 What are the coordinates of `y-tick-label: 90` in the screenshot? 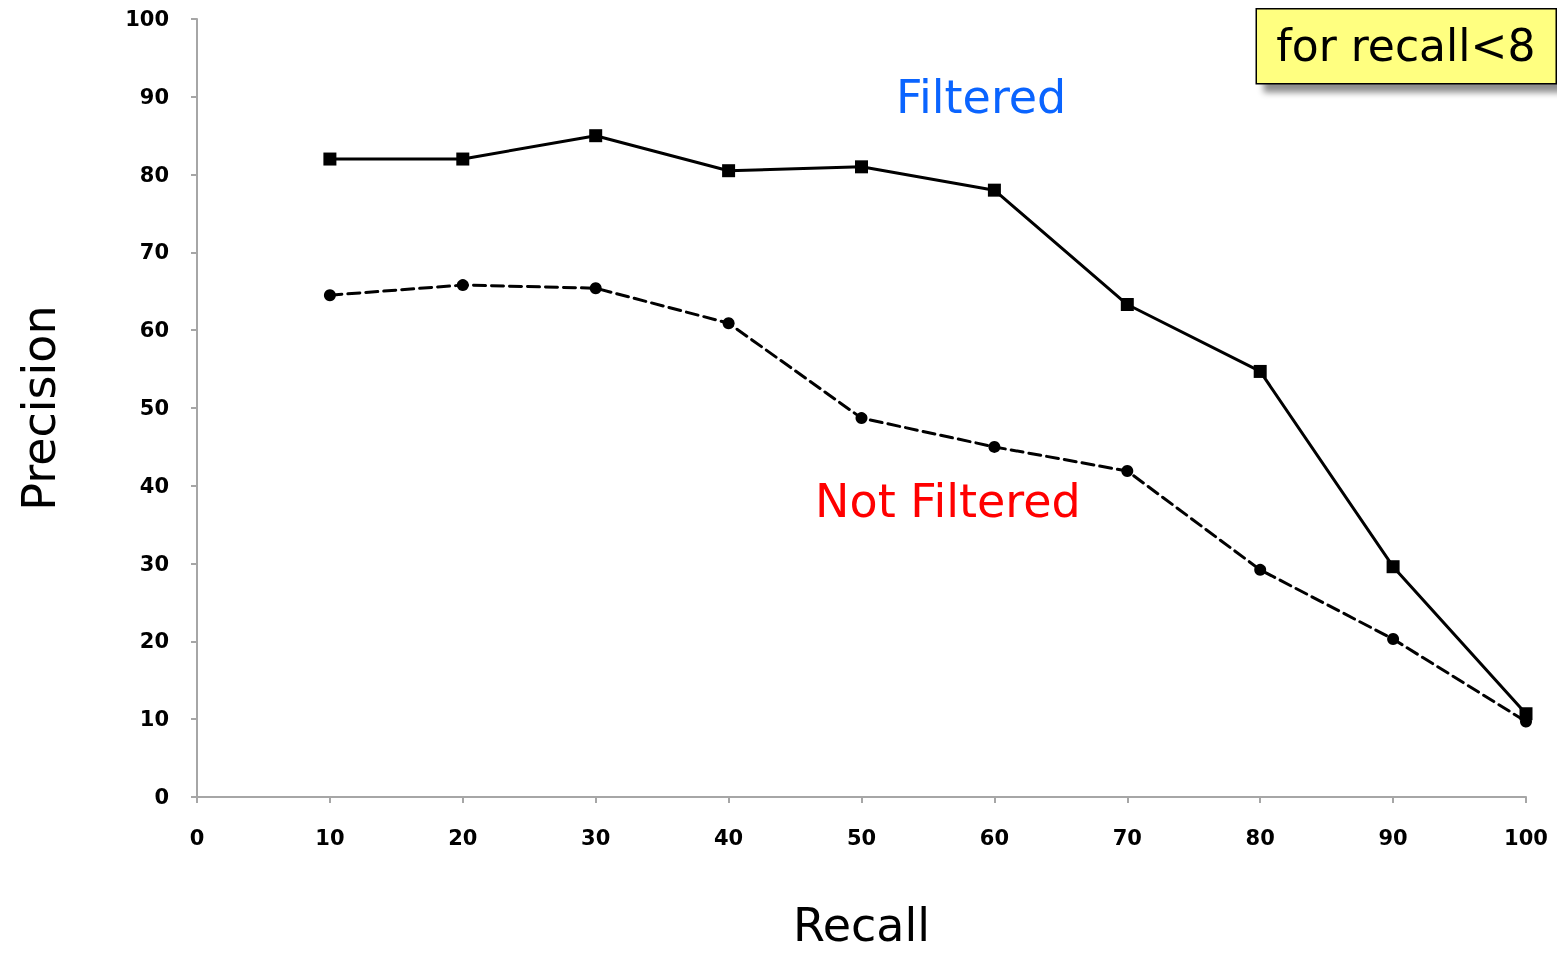 It's located at (154, 96).